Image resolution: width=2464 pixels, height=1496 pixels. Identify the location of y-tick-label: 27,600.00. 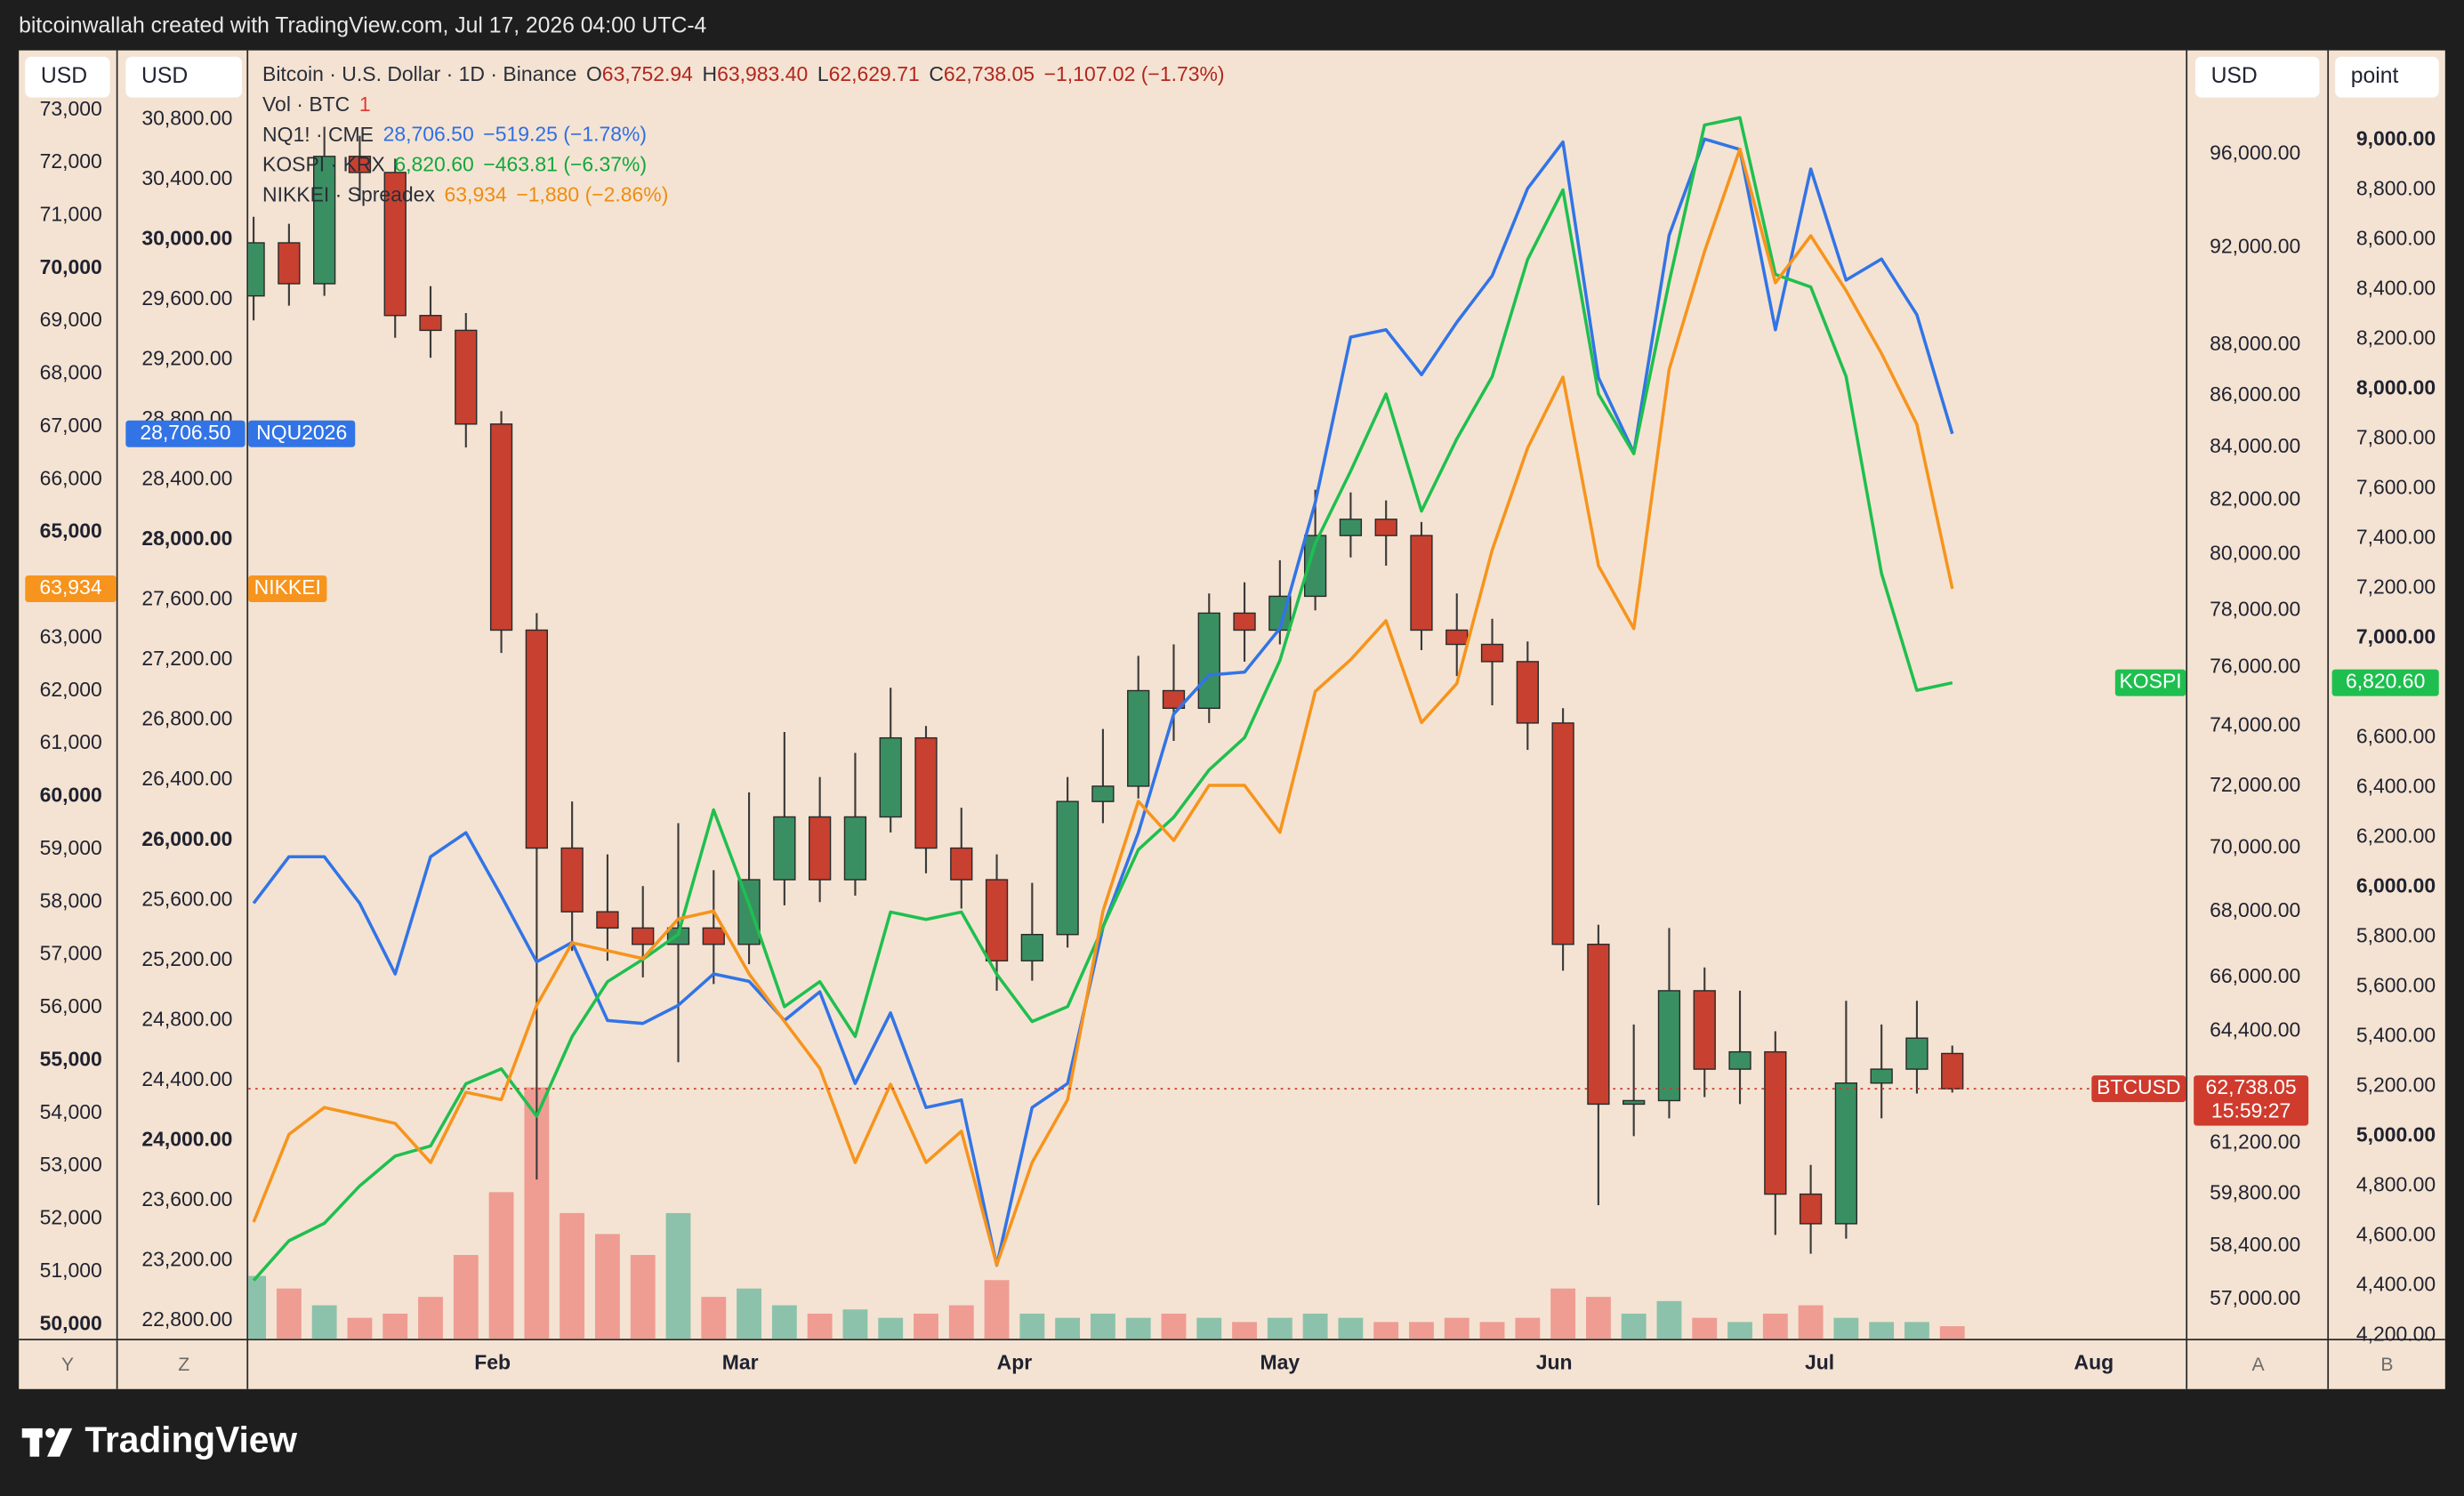
(186, 598).